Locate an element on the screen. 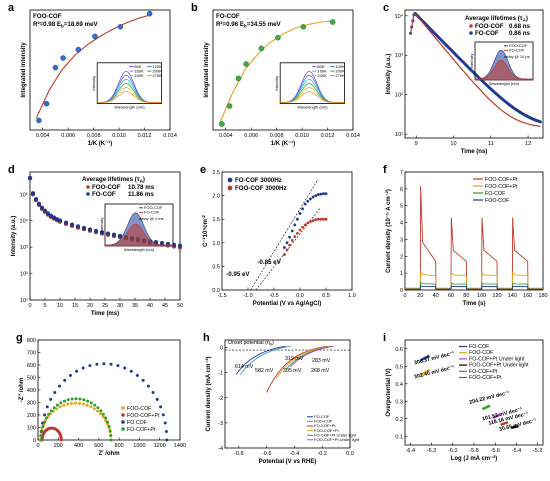  y-axis-label: Intensity (a.u.) is located at coordinates (14, 236).